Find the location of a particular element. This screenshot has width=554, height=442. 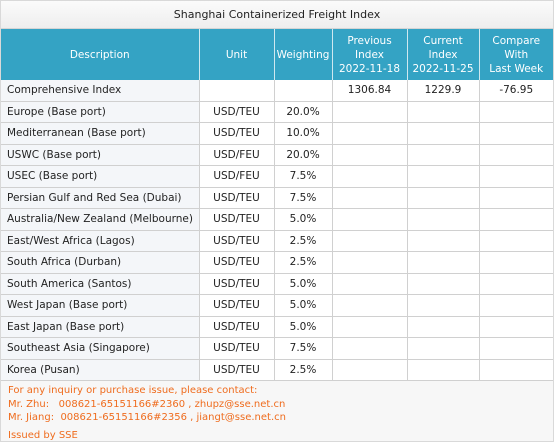

cell-current-index: 1229.9 is located at coordinates (443, 91).